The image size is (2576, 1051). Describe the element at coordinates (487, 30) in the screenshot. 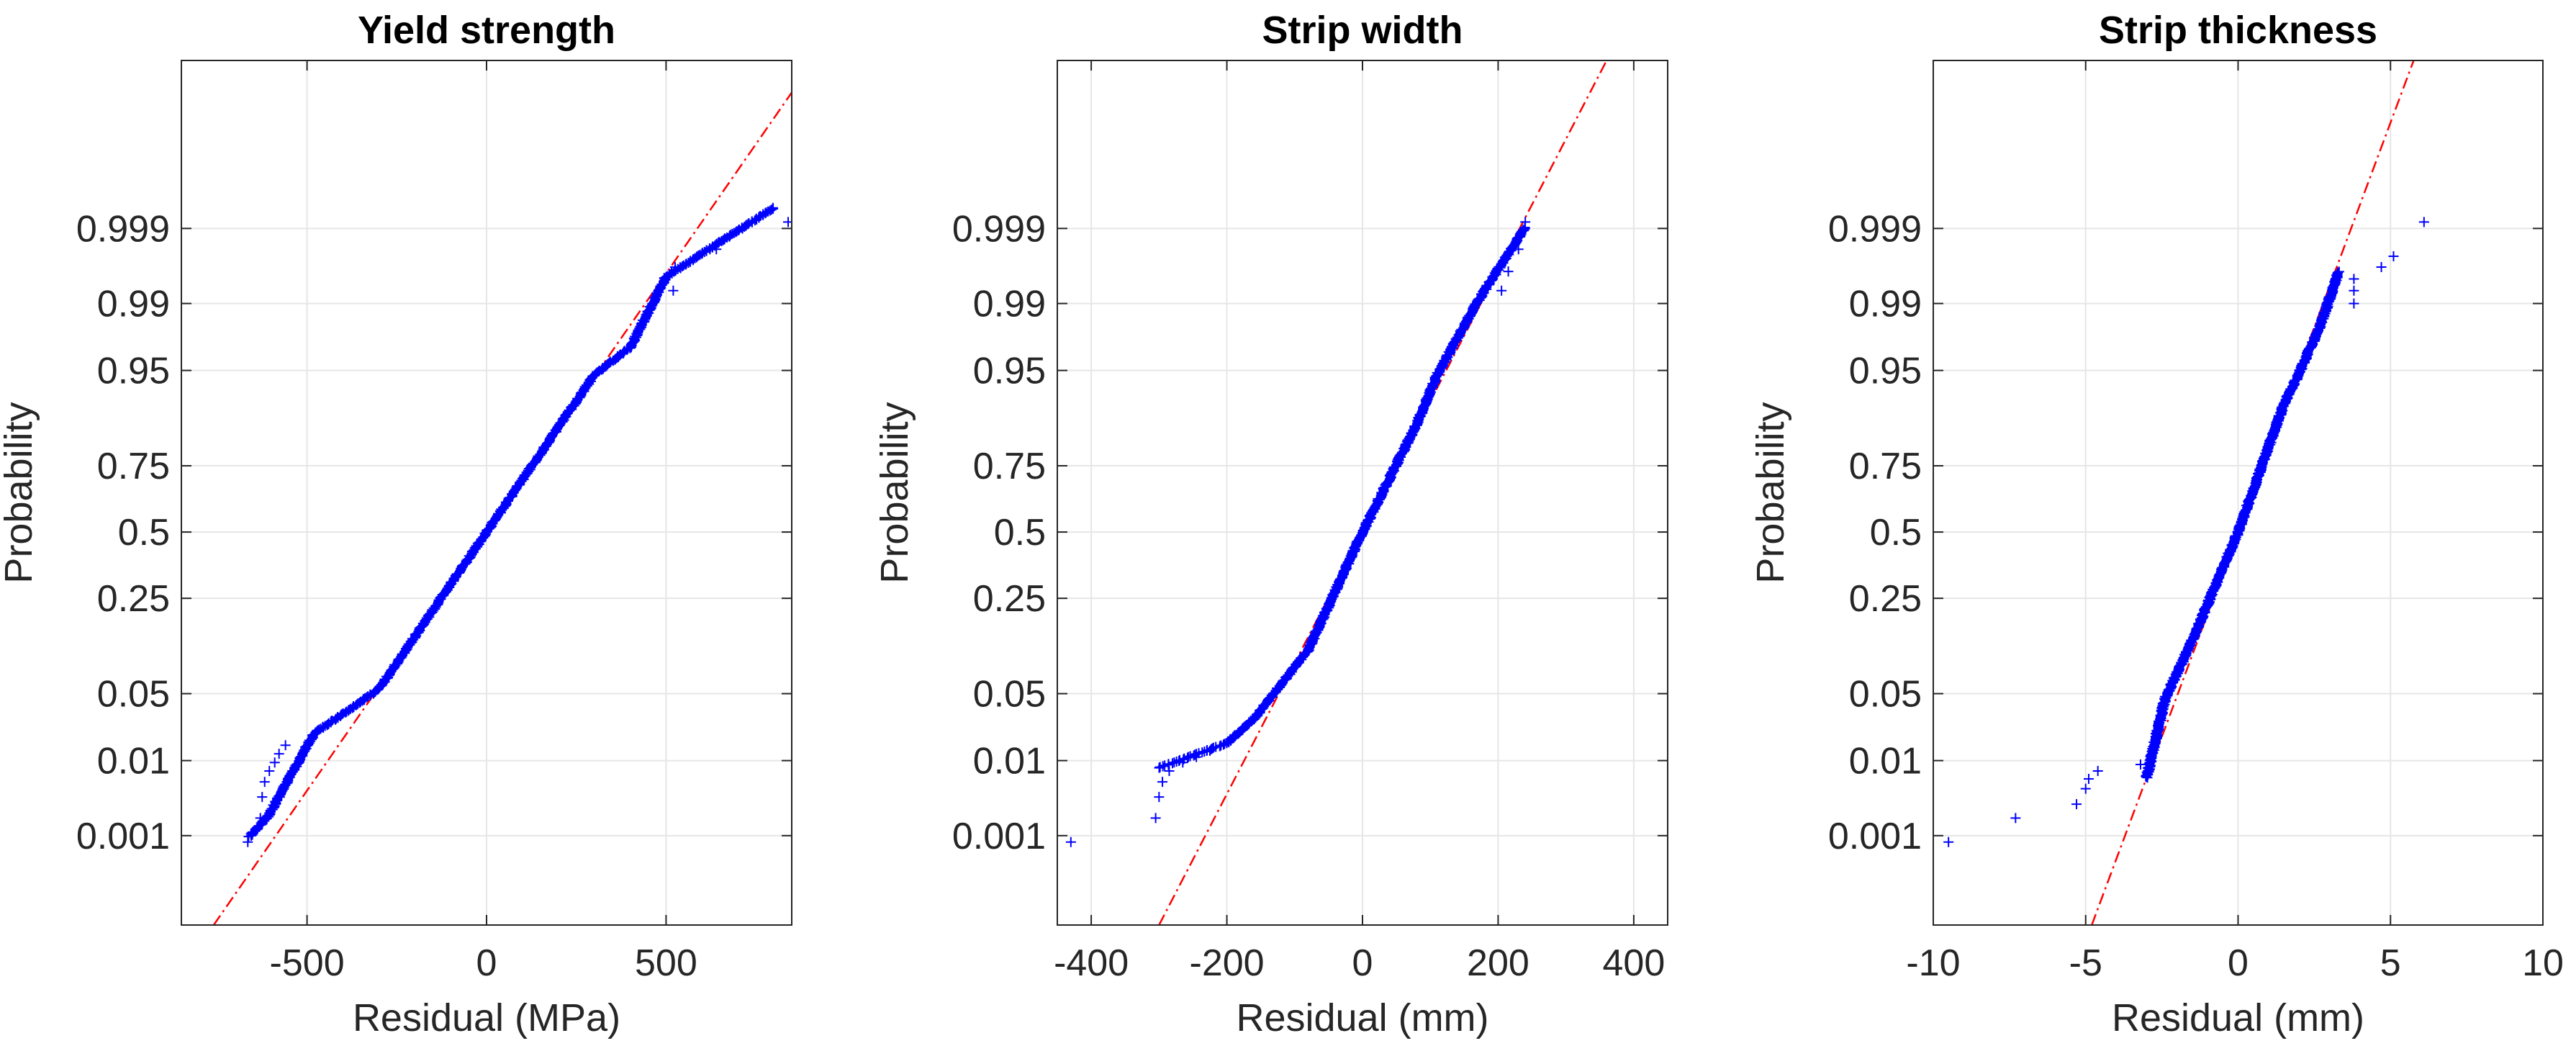

I see `chart-title: Yield strength` at that location.